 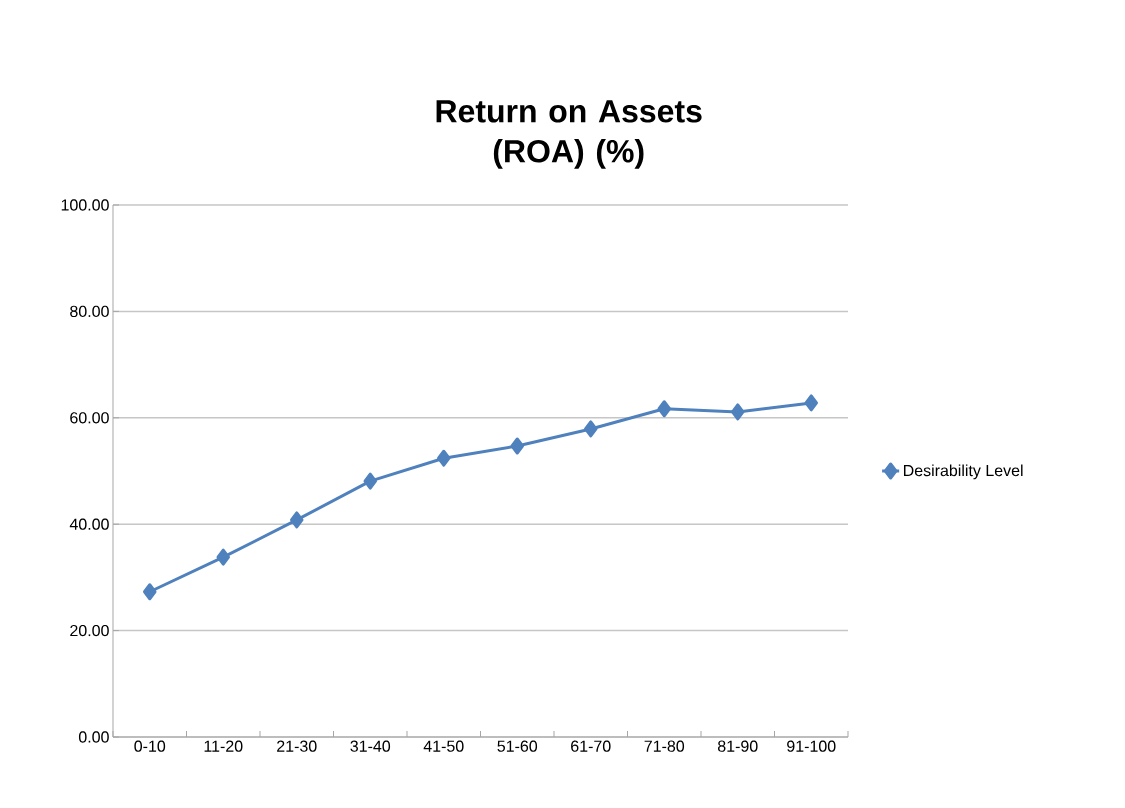 What do you see at coordinates (297, 746) in the screenshot?
I see `x-tick-label: 21-30` at bounding box center [297, 746].